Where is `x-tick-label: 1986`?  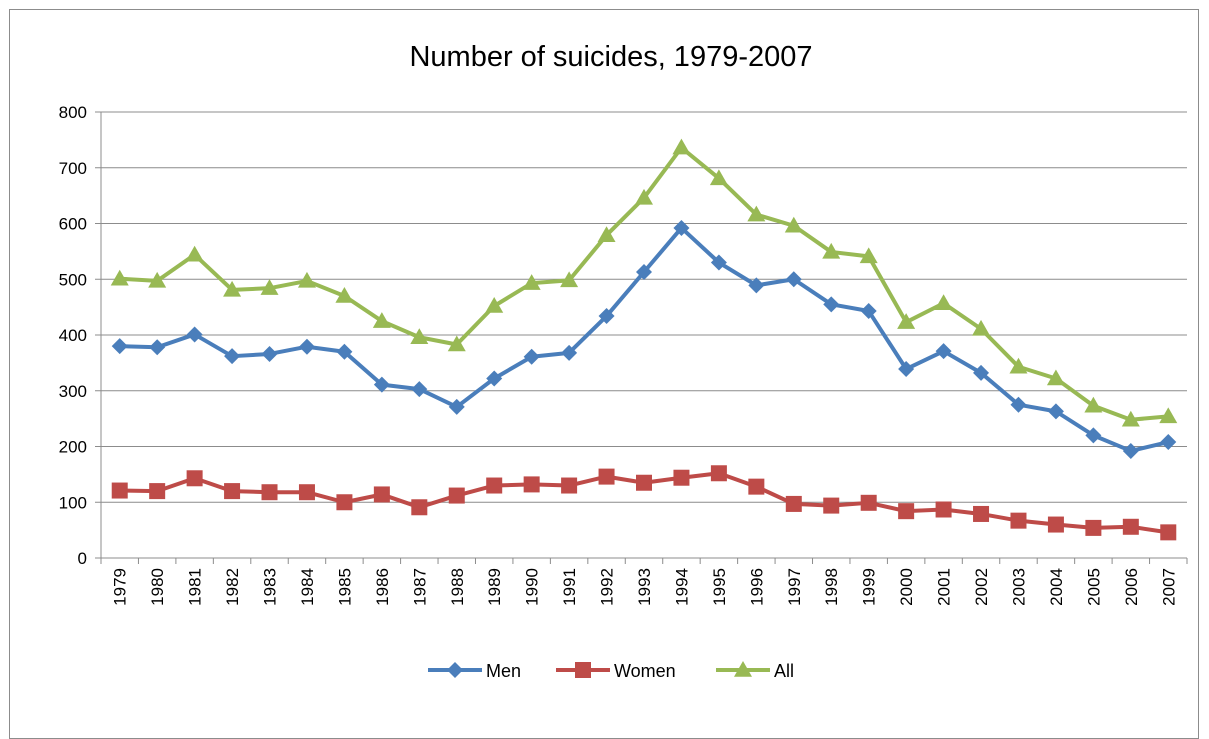 x-tick-label: 1986 is located at coordinates (382, 587).